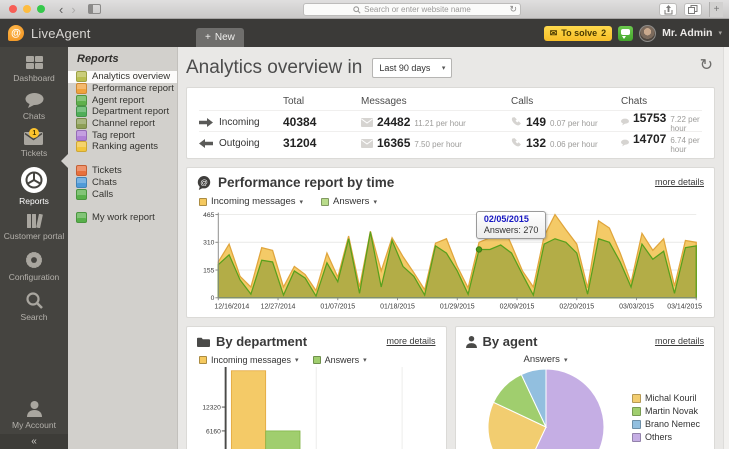 The width and height of the screenshot is (729, 449). I want to click on sidebar-item-customer-portal: Customer portal, so click(34, 227).